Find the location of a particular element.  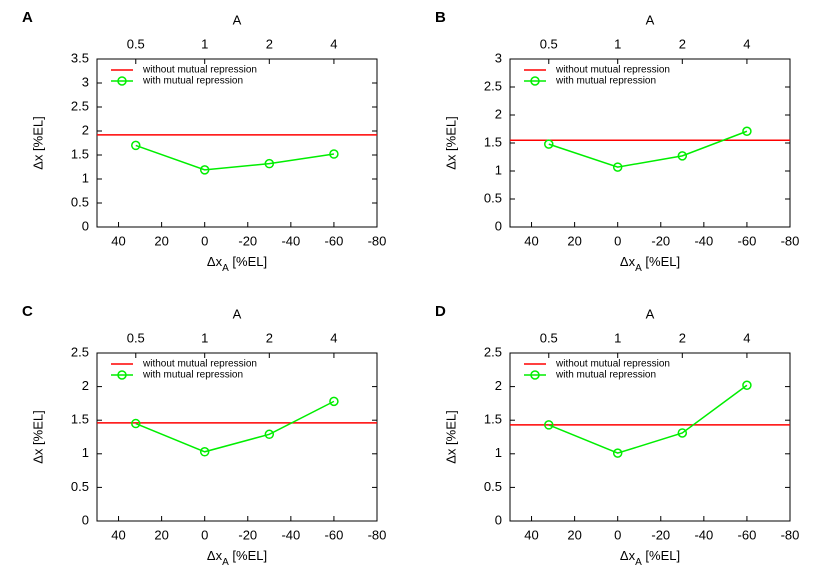

panel-label: A is located at coordinates (27, 17).